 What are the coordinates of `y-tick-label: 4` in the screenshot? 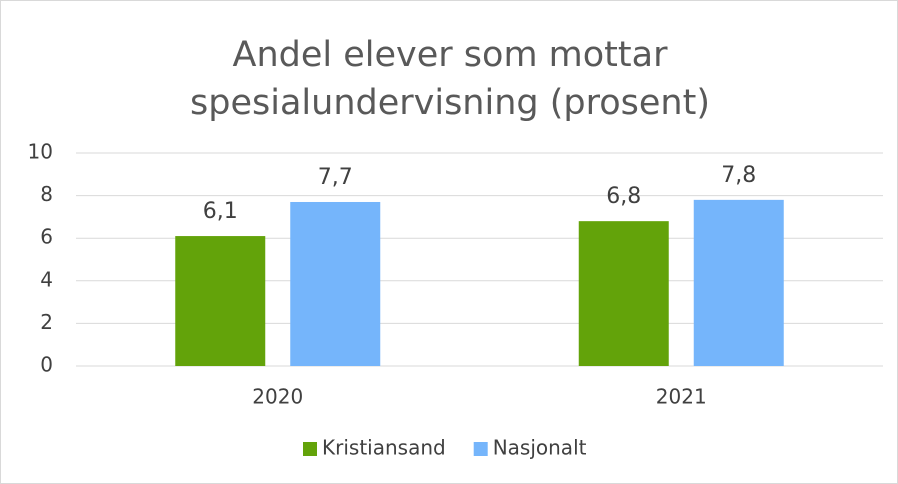 It's located at (46, 279).